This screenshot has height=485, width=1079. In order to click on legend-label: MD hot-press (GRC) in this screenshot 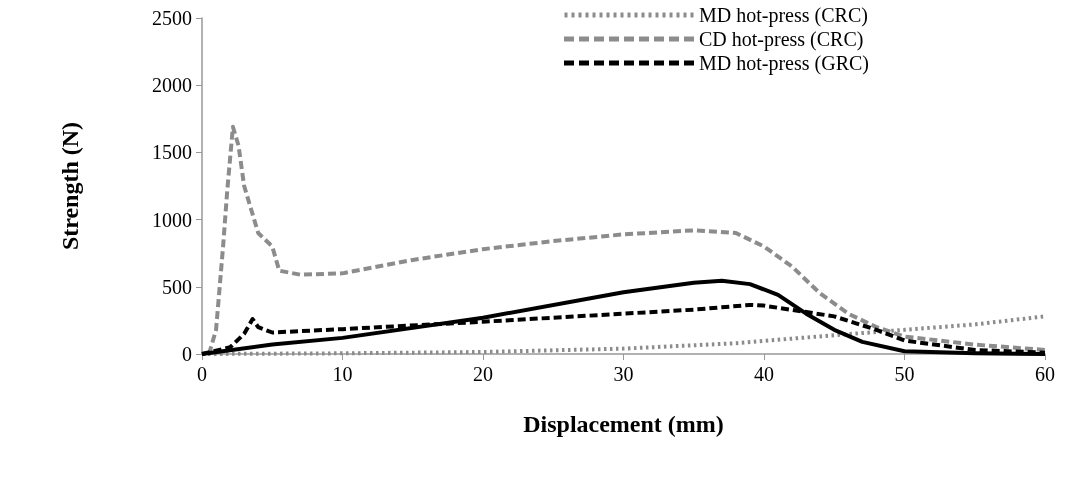, I will do `click(784, 63)`.